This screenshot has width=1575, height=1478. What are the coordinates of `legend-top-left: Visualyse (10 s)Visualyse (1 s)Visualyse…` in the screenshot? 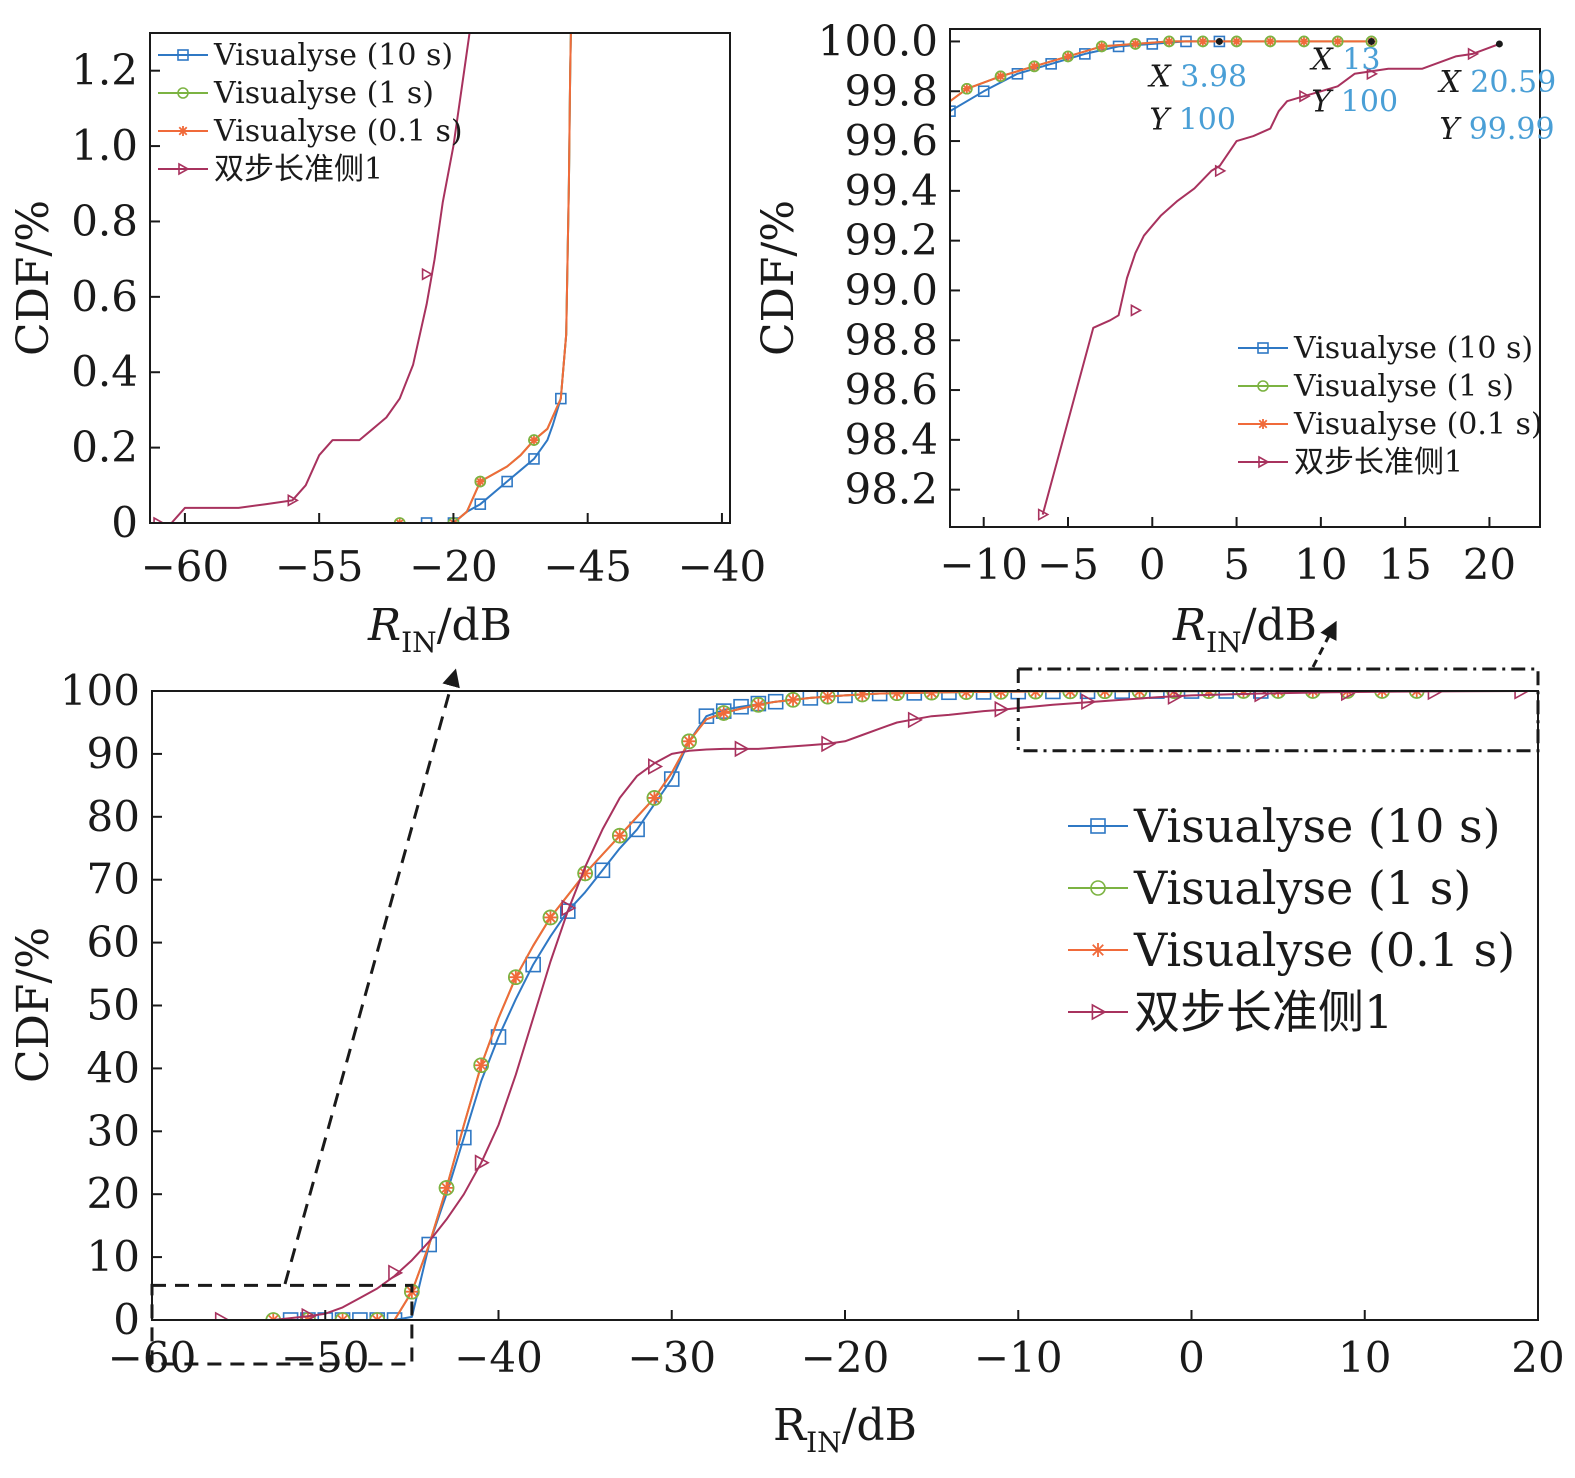 It's located at (310, 112).